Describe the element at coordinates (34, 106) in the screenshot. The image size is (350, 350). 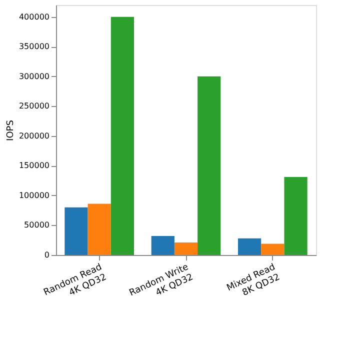
I see `y-tick-label: 250000` at that location.